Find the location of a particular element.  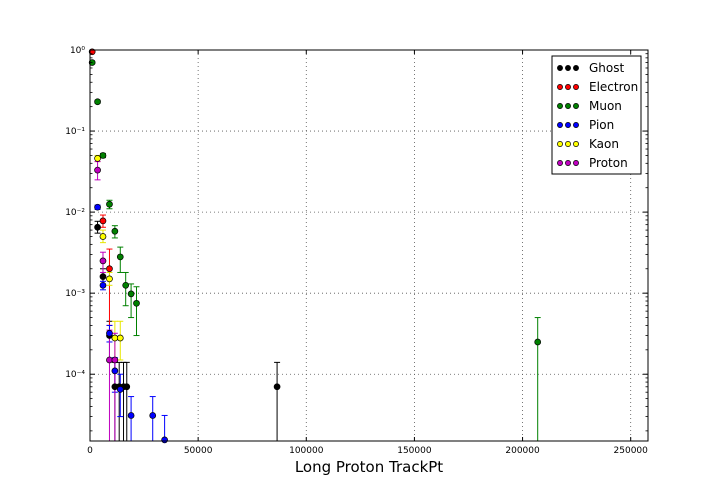

x-tick-label: 100000 is located at coordinates (306, 451).